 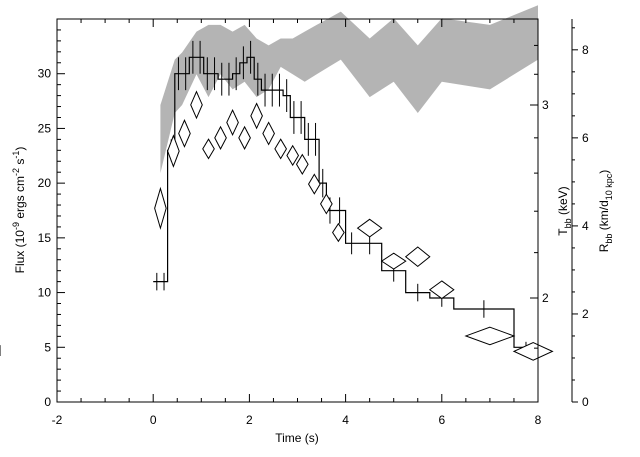 I want to click on y-radius-tick-label: 6, so click(x=585, y=138).